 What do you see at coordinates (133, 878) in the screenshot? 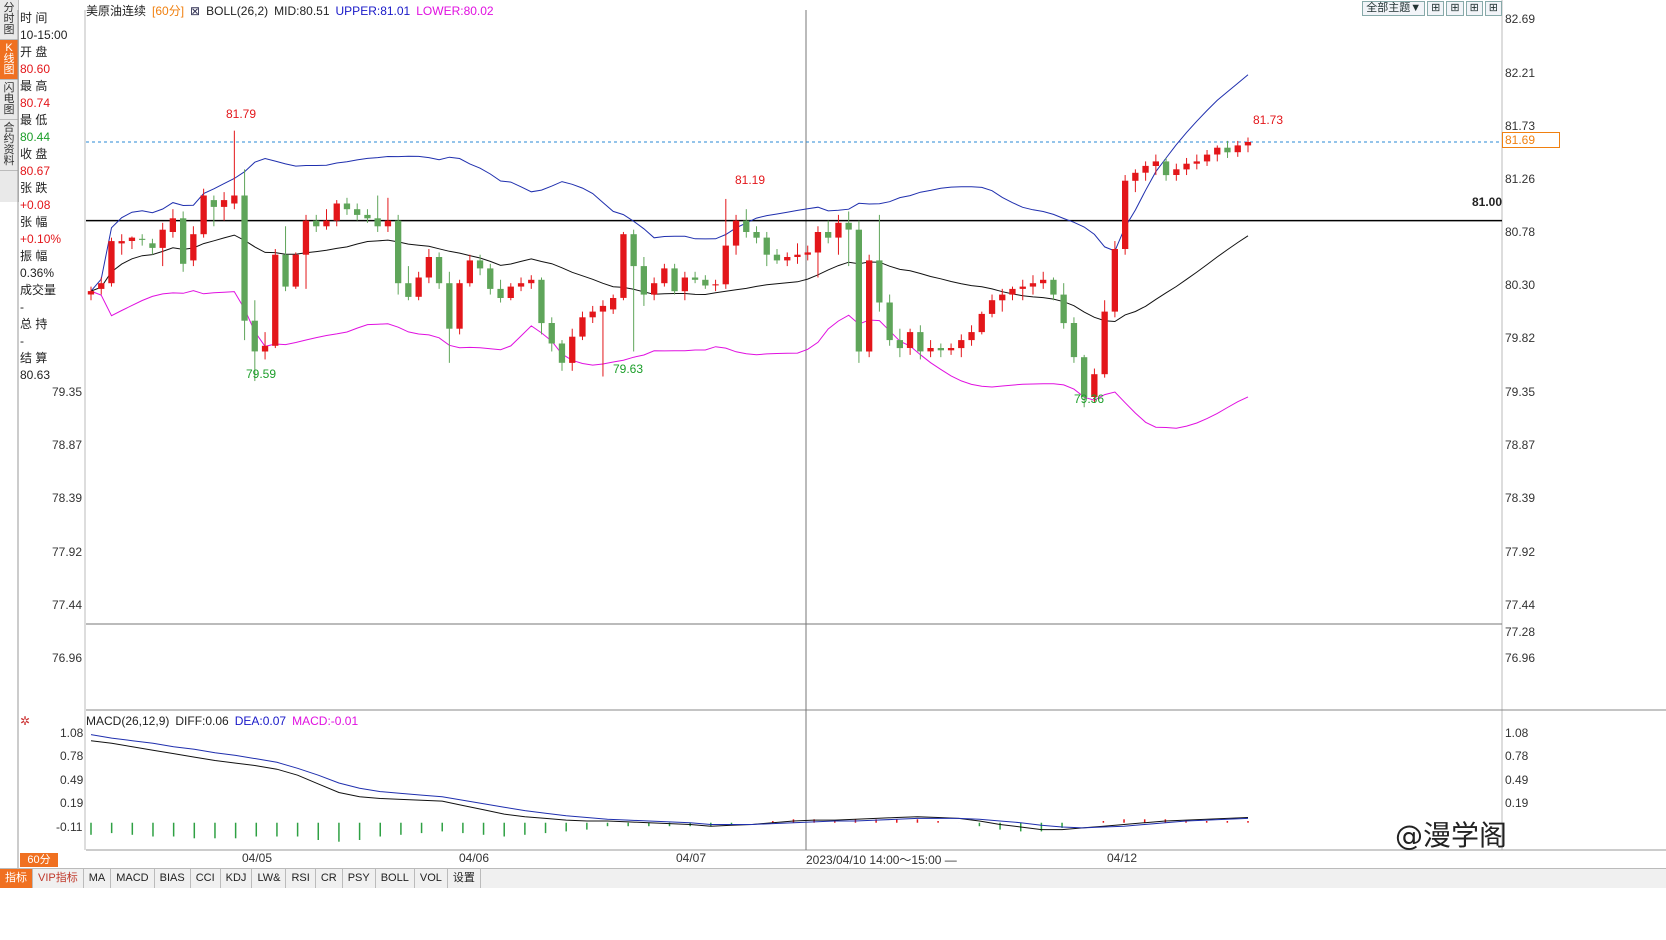
I see `tab-macd: MACD` at bounding box center [133, 878].